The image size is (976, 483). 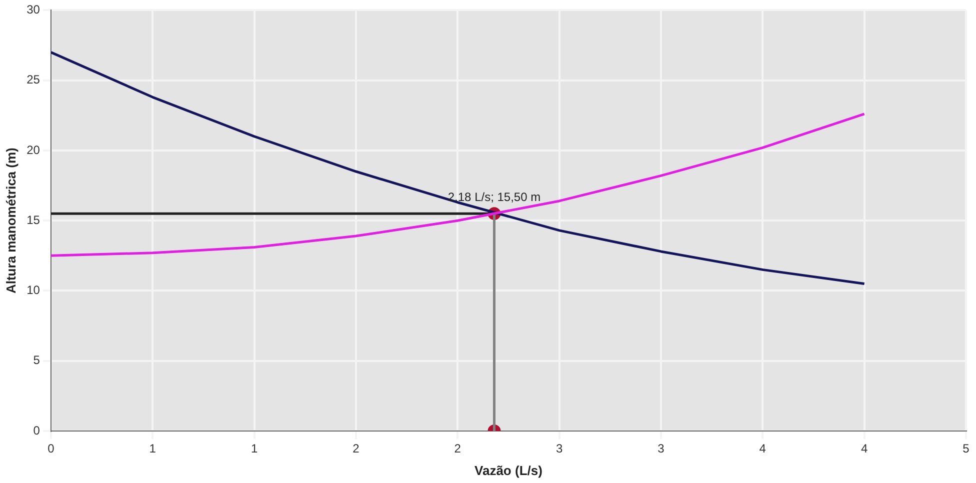 What do you see at coordinates (508, 470) in the screenshot?
I see `x-axis-title: Vazão (L/s)` at bounding box center [508, 470].